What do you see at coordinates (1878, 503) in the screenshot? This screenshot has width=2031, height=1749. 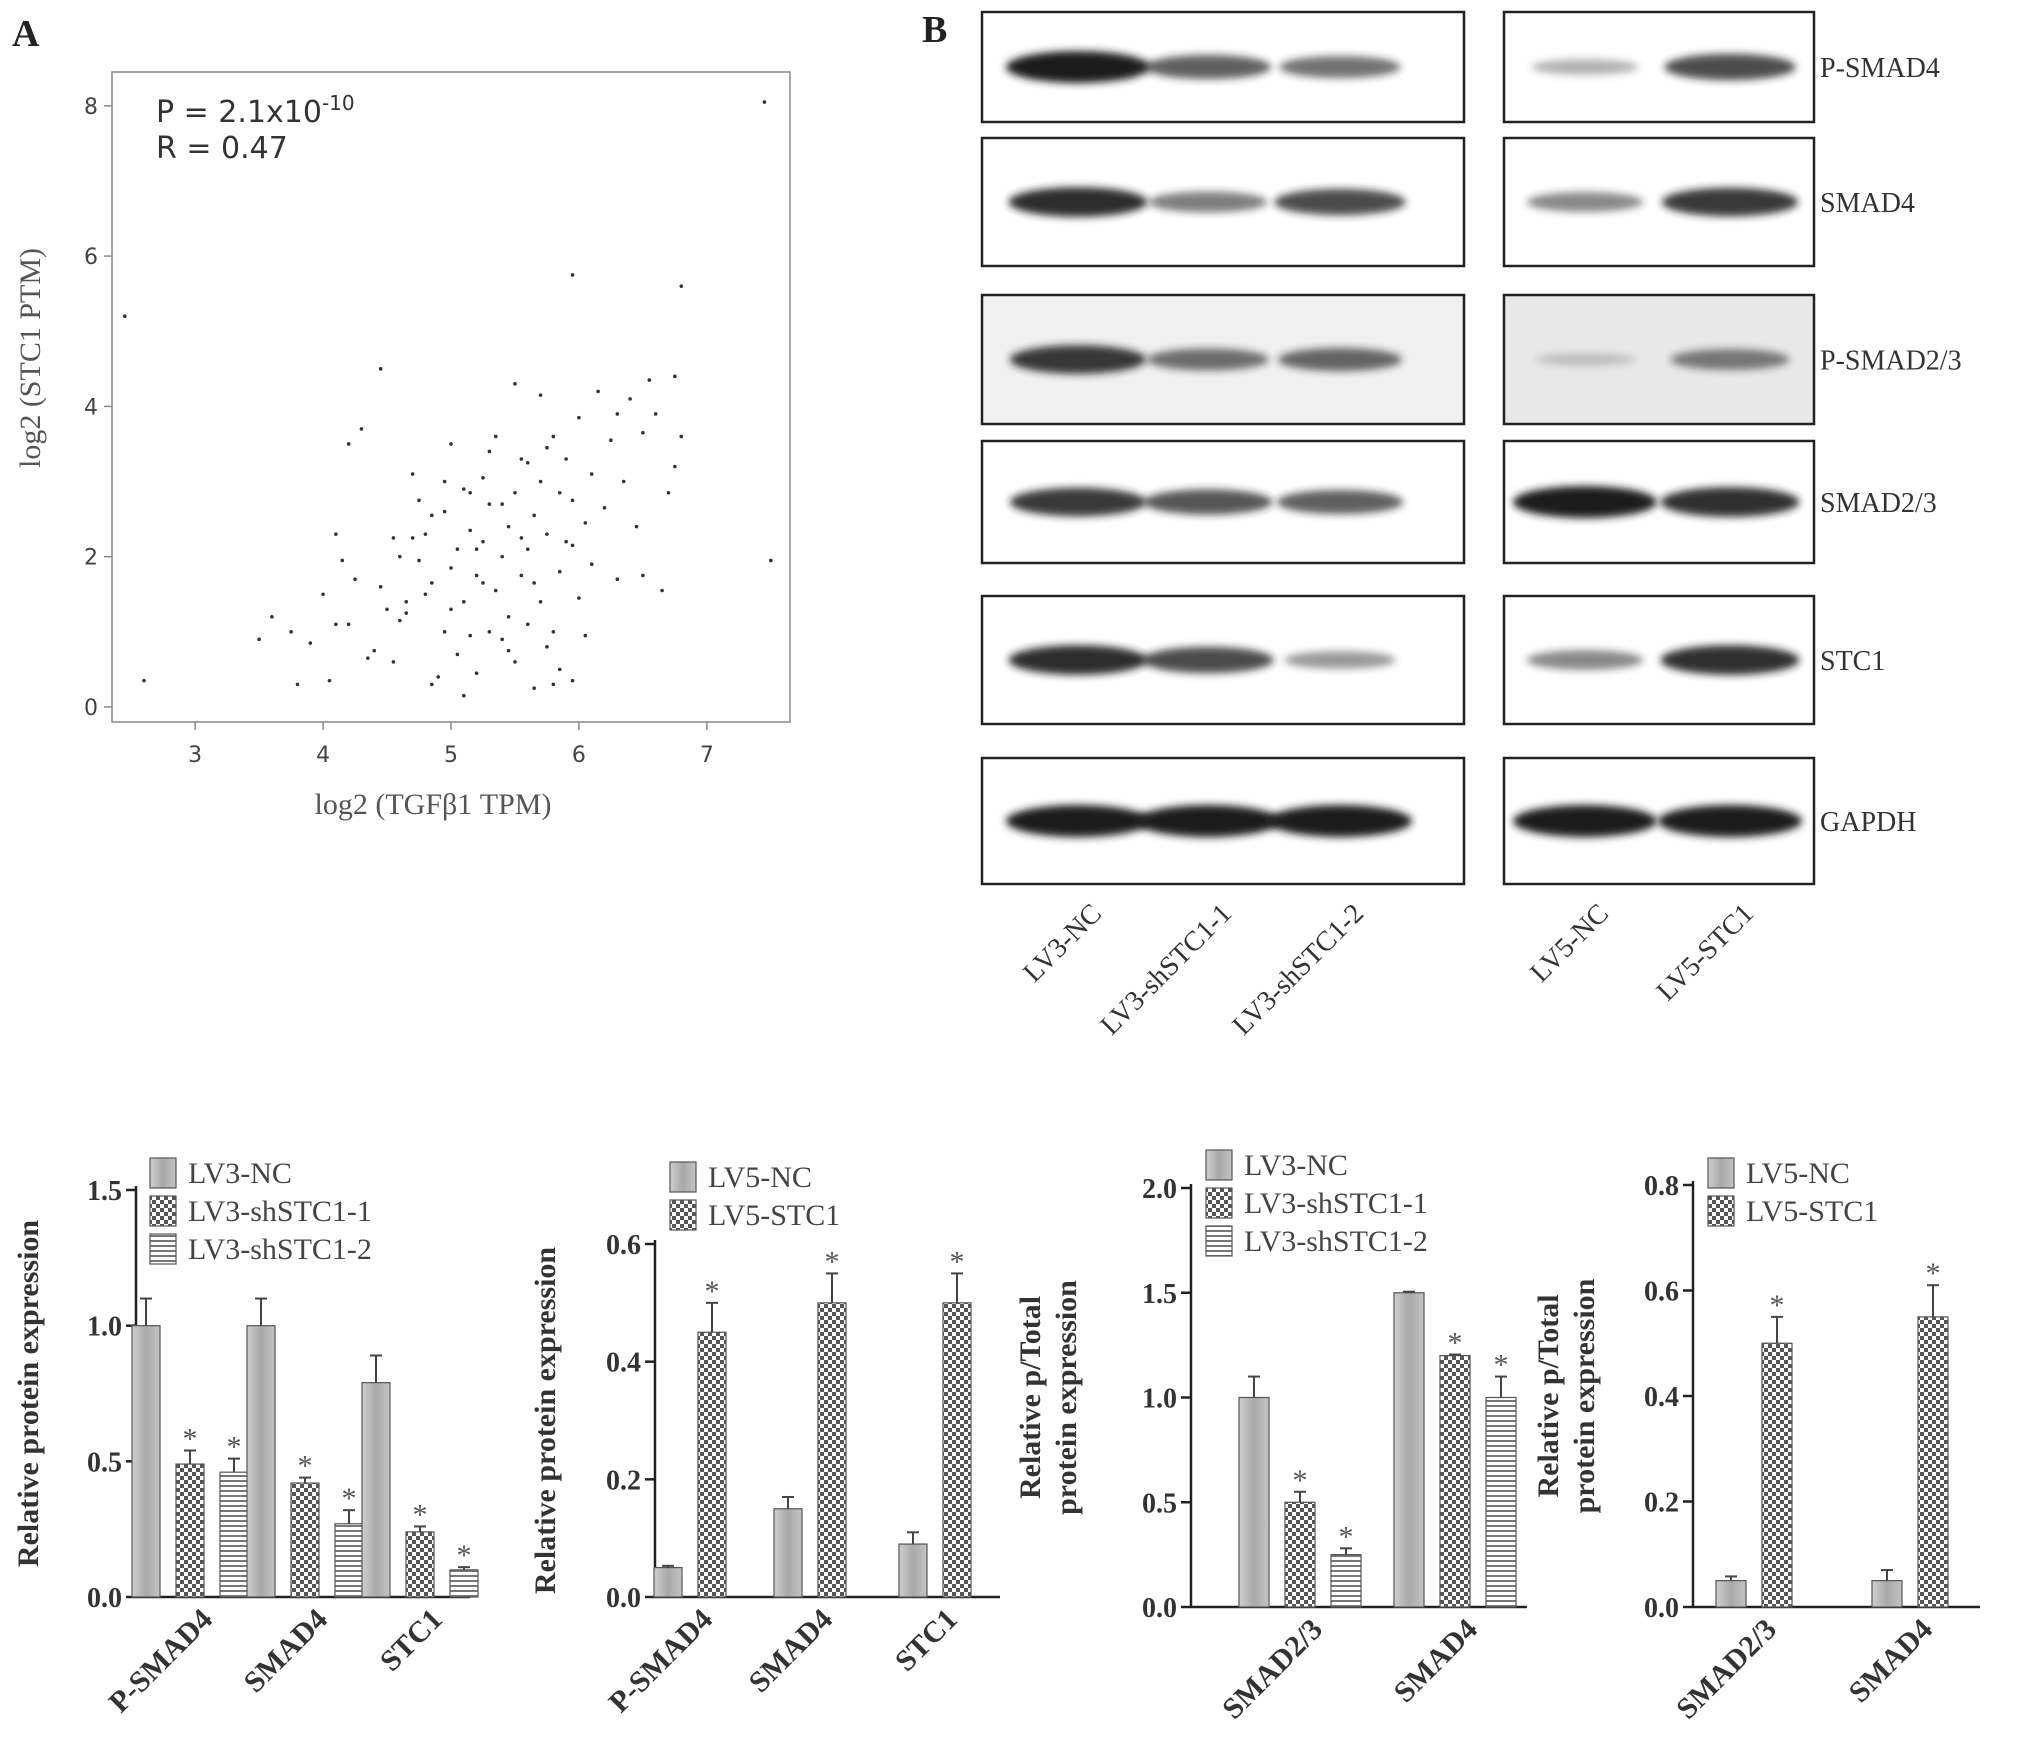 I see `blot-row-label: SMAD2/3` at bounding box center [1878, 503].